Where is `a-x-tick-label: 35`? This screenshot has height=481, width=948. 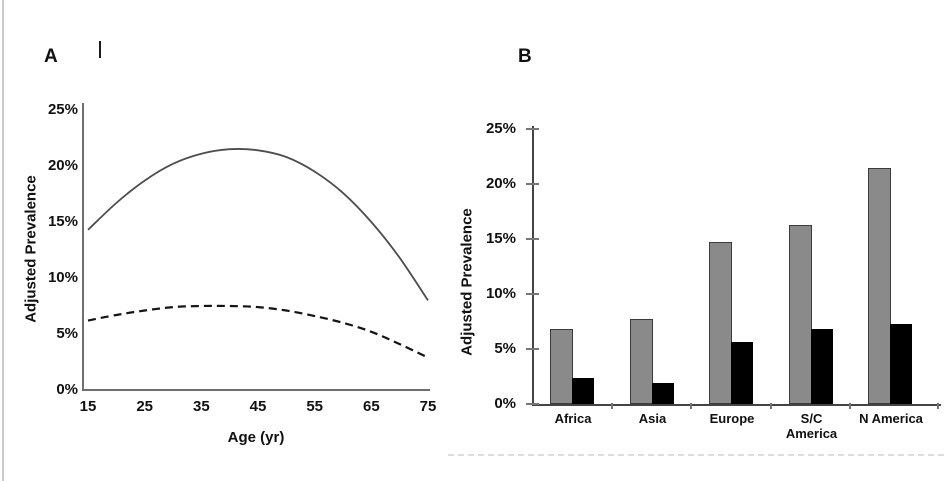
a-x-tick-label: 35 is located at coordinates (201, 406).